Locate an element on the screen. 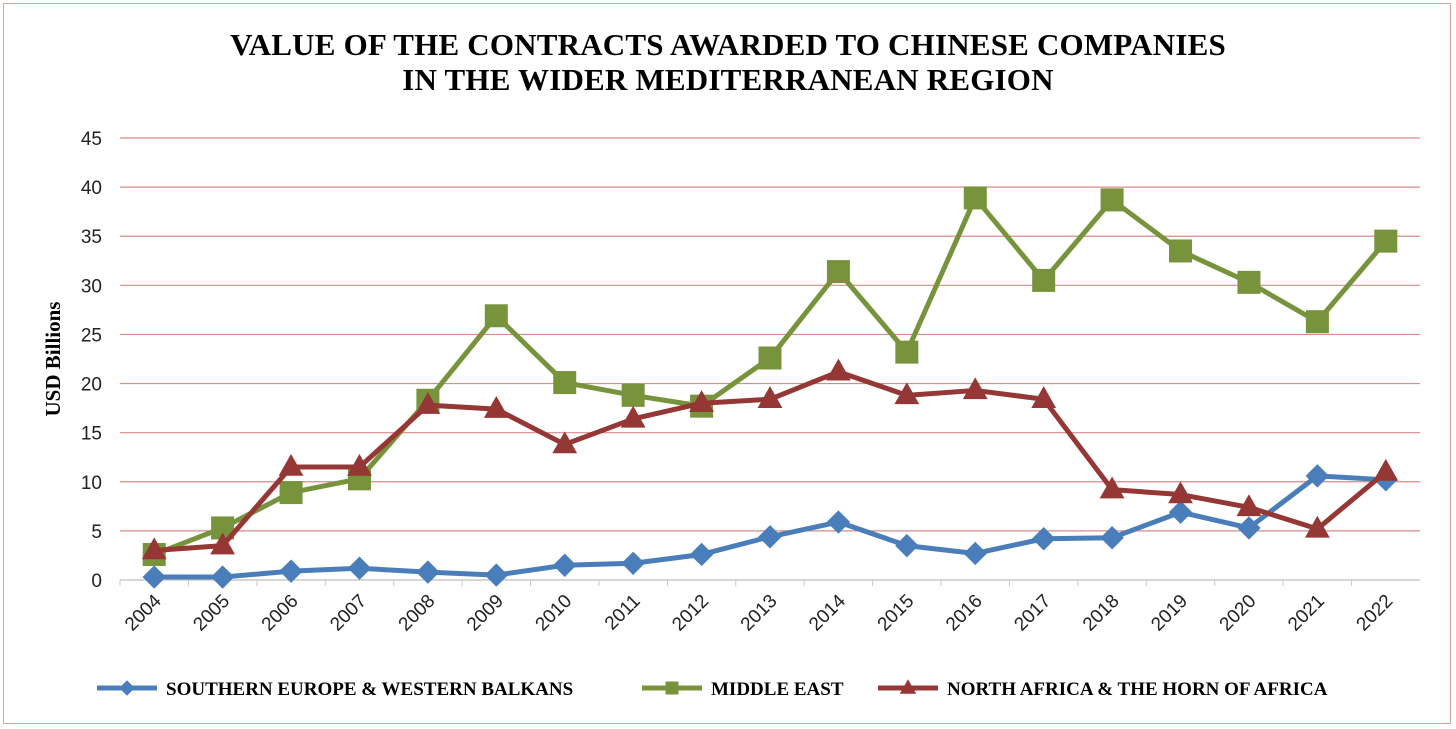  x-tick-label: 2004 is located at coordinates (143, 612).